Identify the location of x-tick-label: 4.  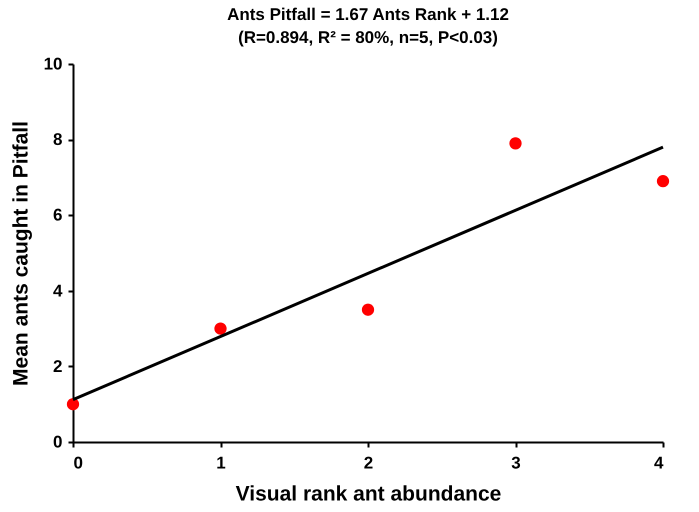
(659, 463).